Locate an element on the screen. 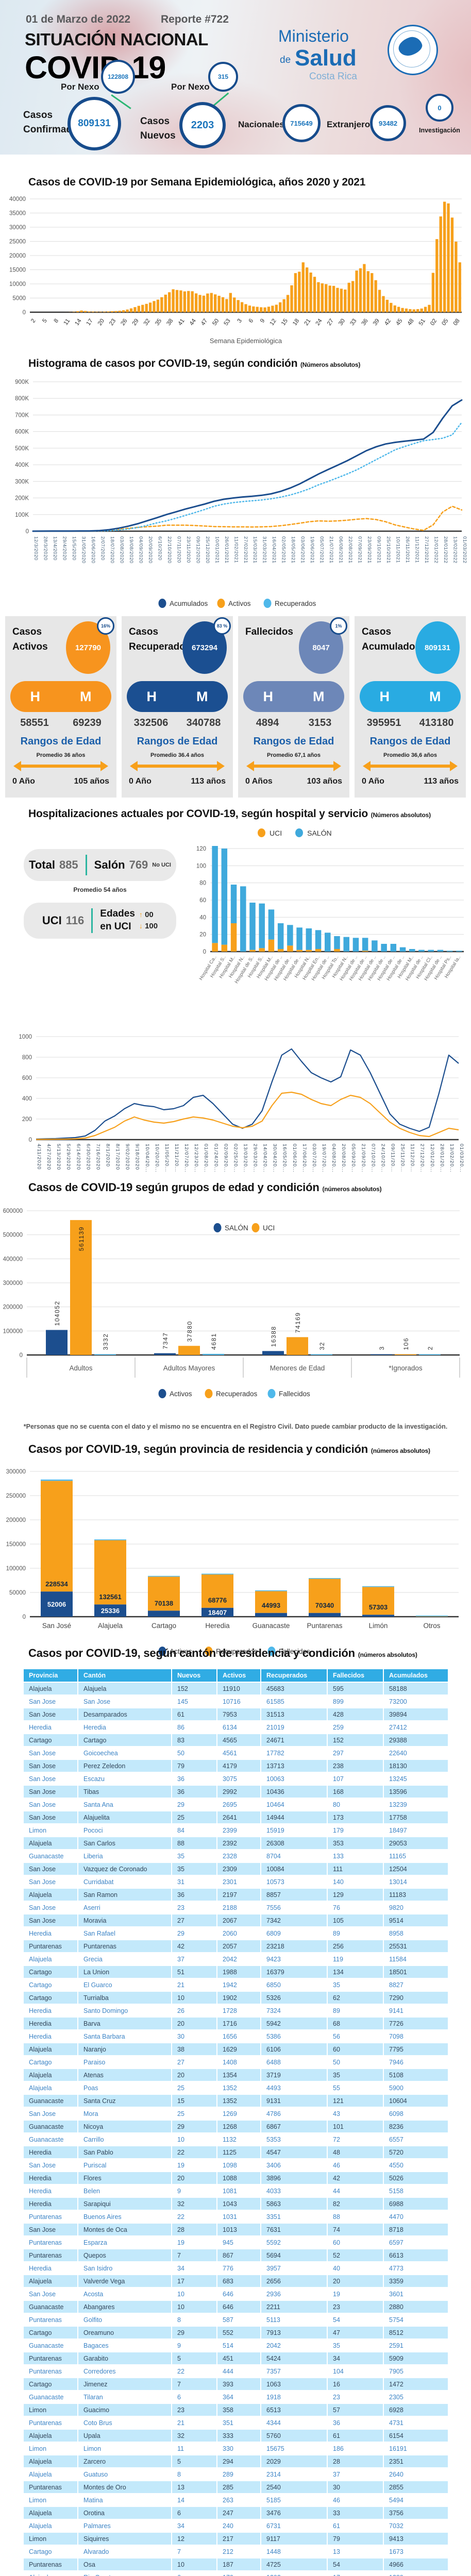 The height and width of the screenshot is (2576, 471). table-cell: 6 is located at coordinates (194, 2397).